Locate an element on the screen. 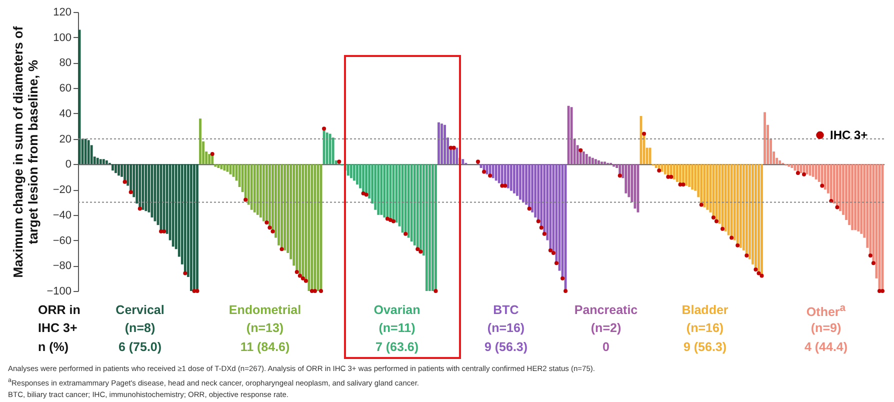 The width and height of the screenshot is (894, 402). y-tick-label: −20 is located at coordinates (62, 190).